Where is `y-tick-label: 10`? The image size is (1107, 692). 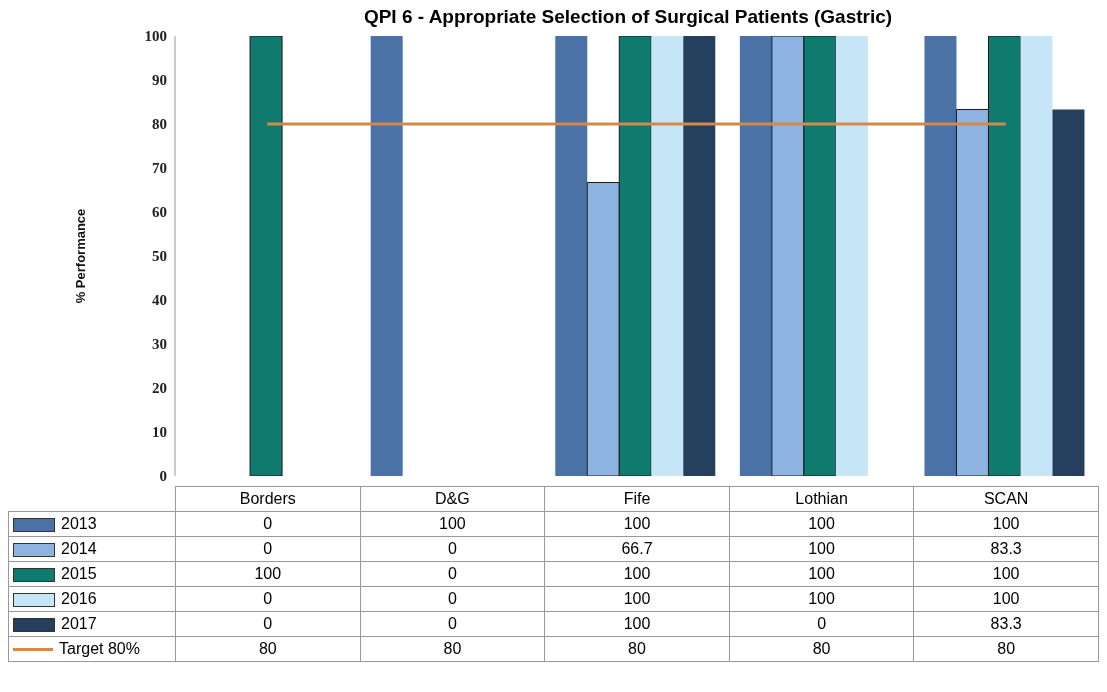
y-tick-label: 10 is located at coordinates (159, 432).